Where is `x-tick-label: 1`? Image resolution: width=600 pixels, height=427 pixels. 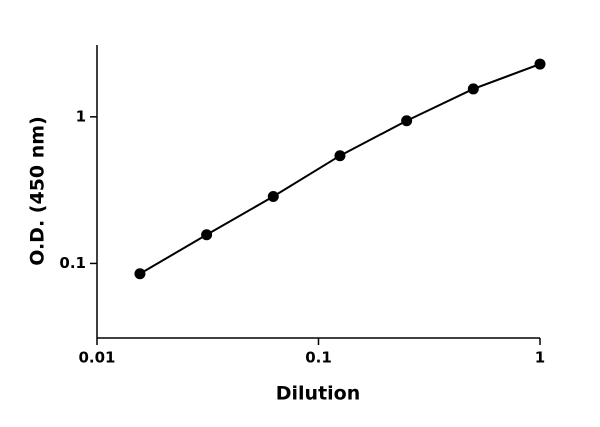
x-tick-label: 1 is located at coordinates (540, 358).